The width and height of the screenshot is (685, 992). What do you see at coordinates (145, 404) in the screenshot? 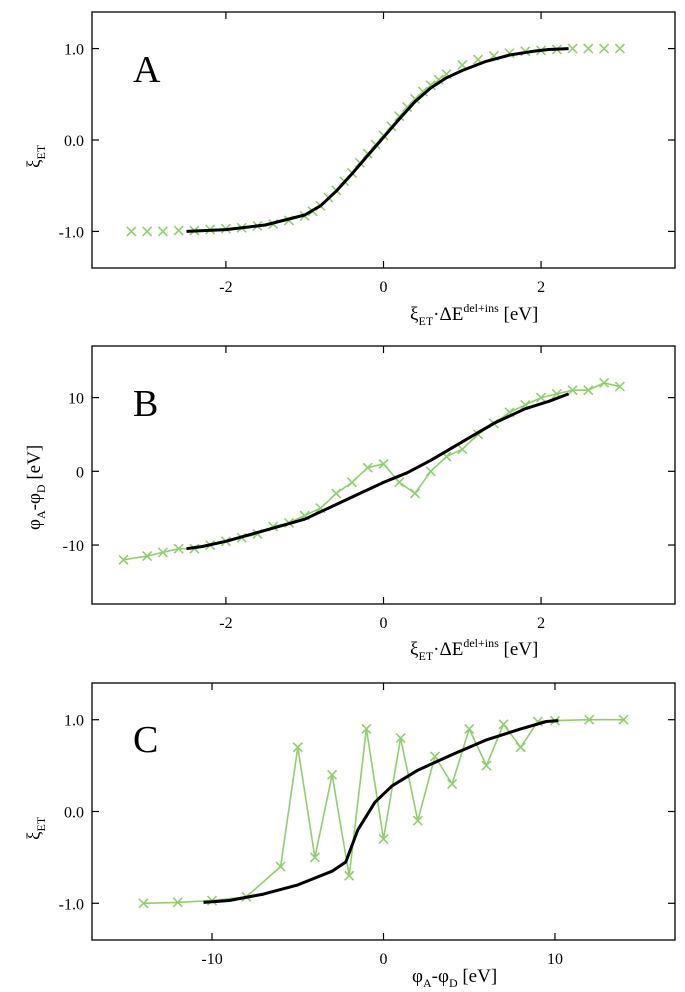
I see `panel-letter: B` at bounding box center [145, 404].